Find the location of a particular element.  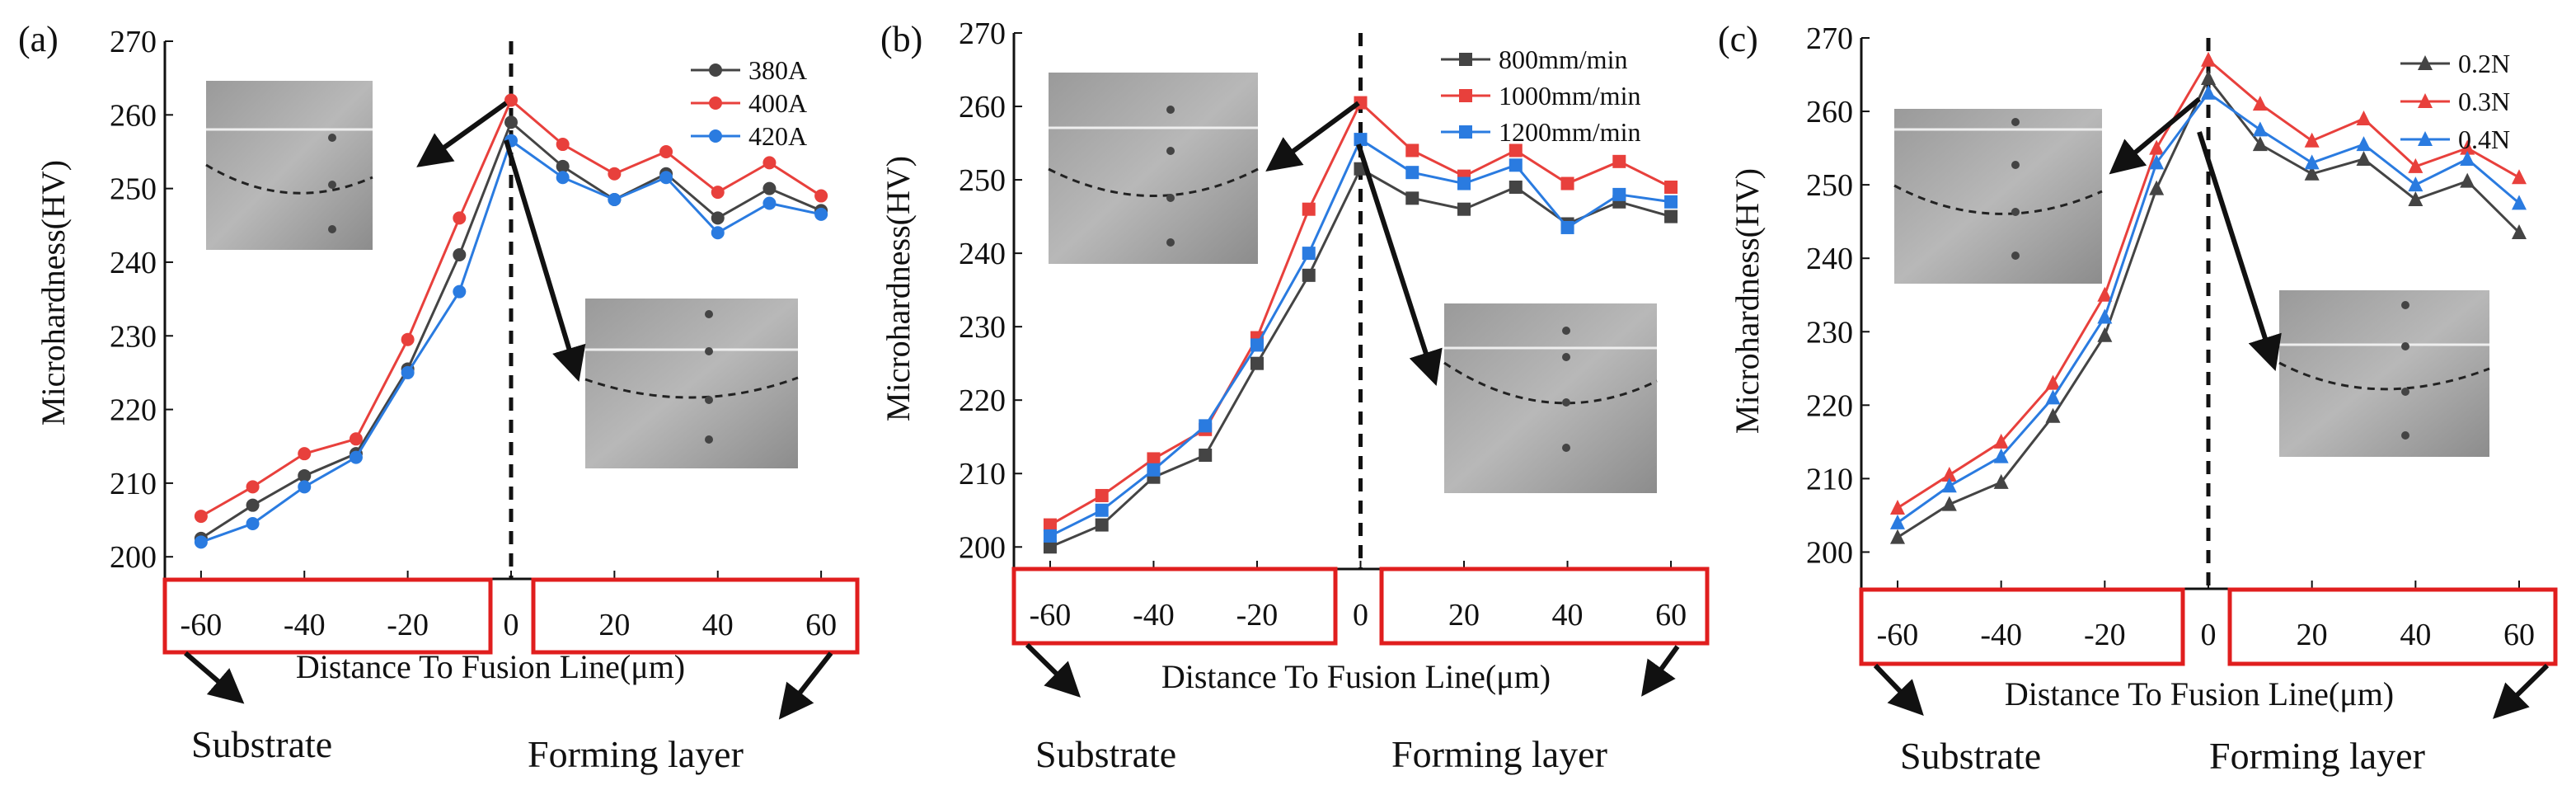

panel-b-substrate-box is located at coordinates (1174, 606).